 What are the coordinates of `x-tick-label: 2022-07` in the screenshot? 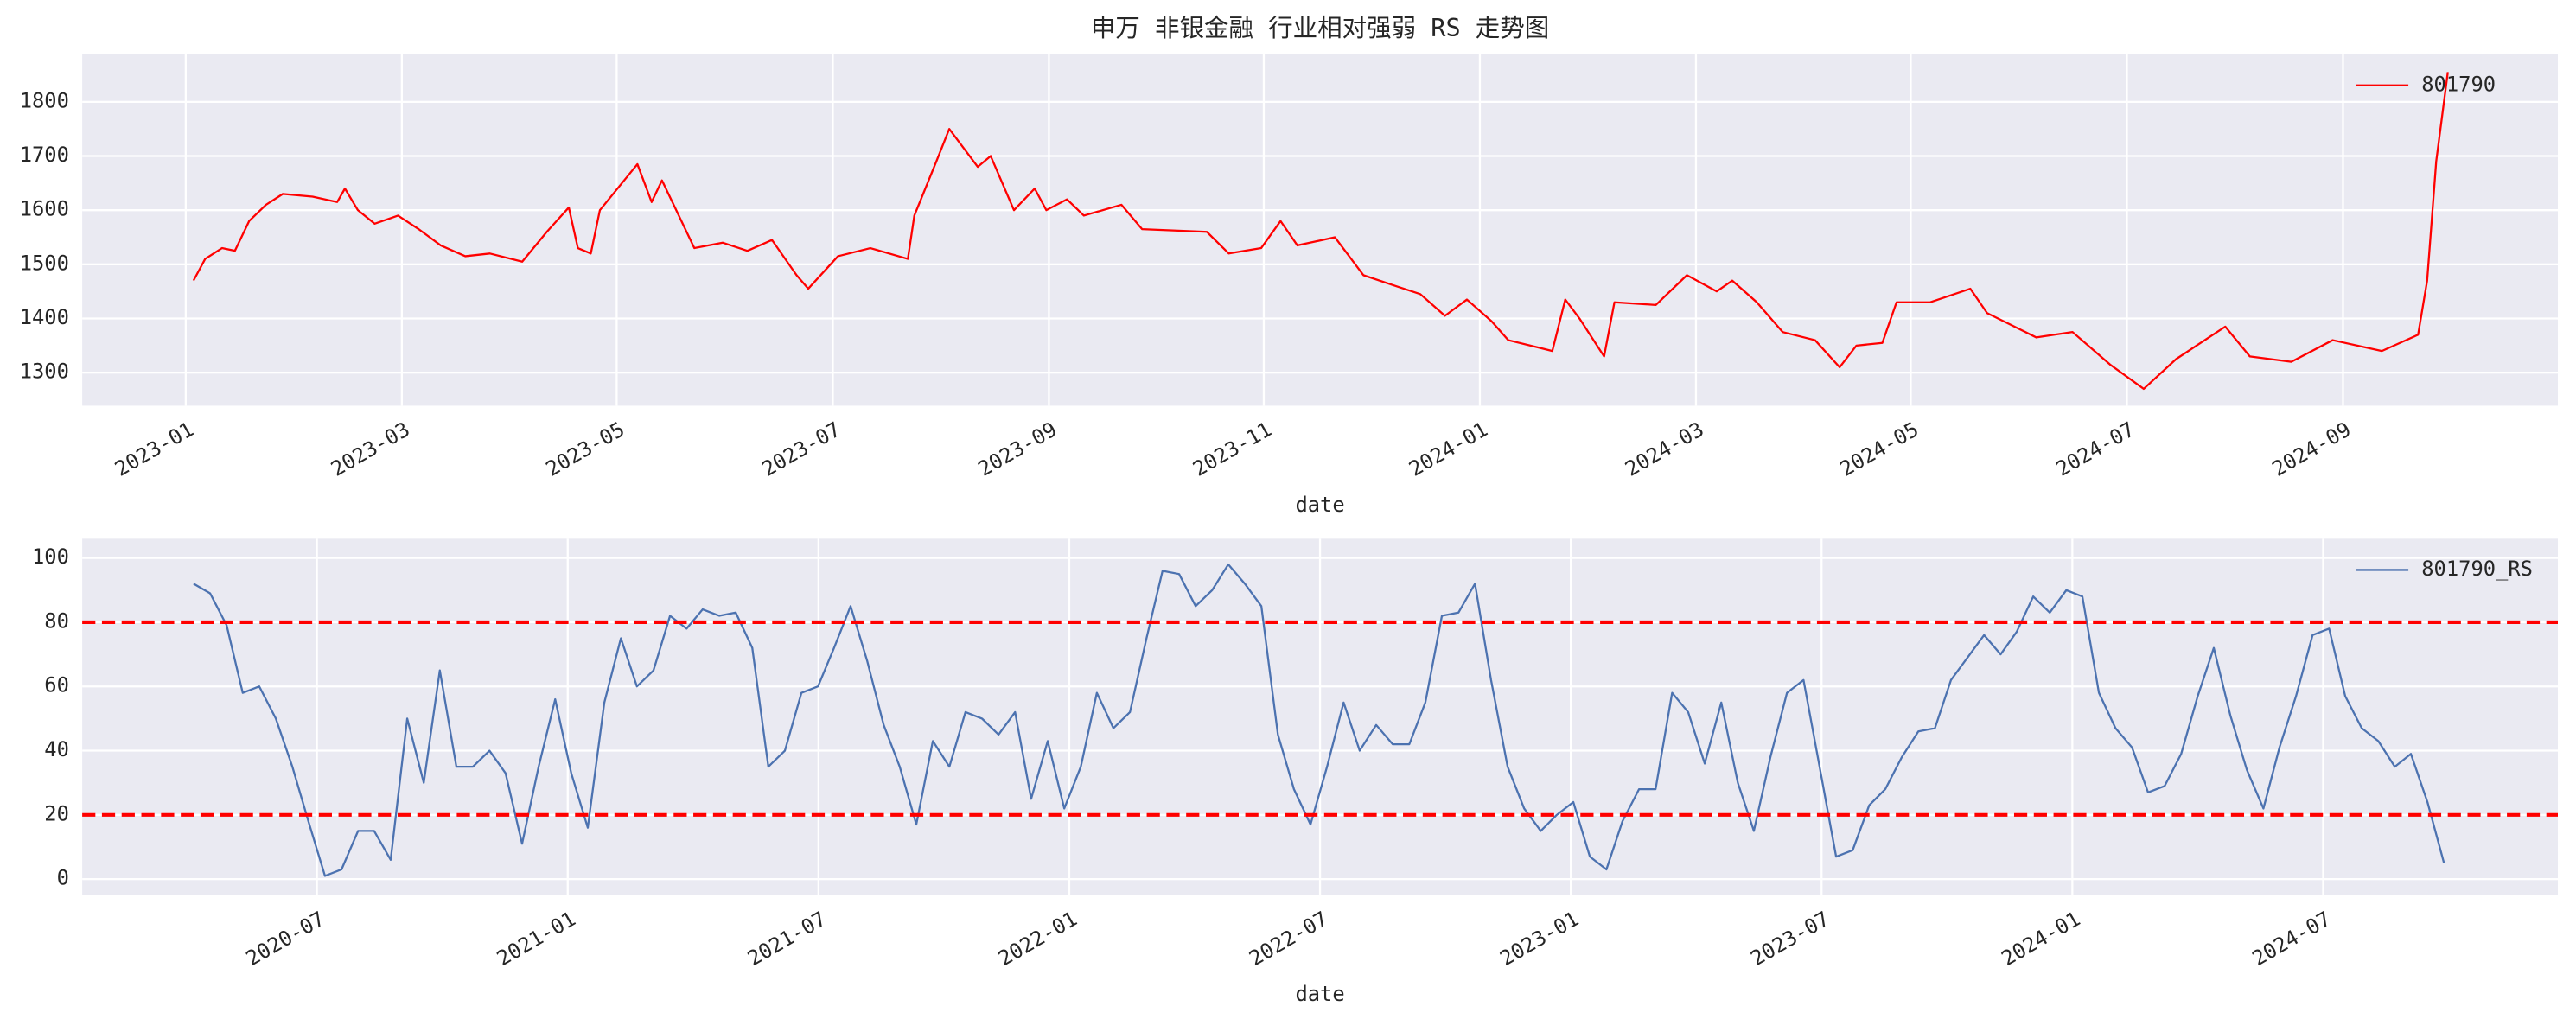 It's located at (1288, 939).